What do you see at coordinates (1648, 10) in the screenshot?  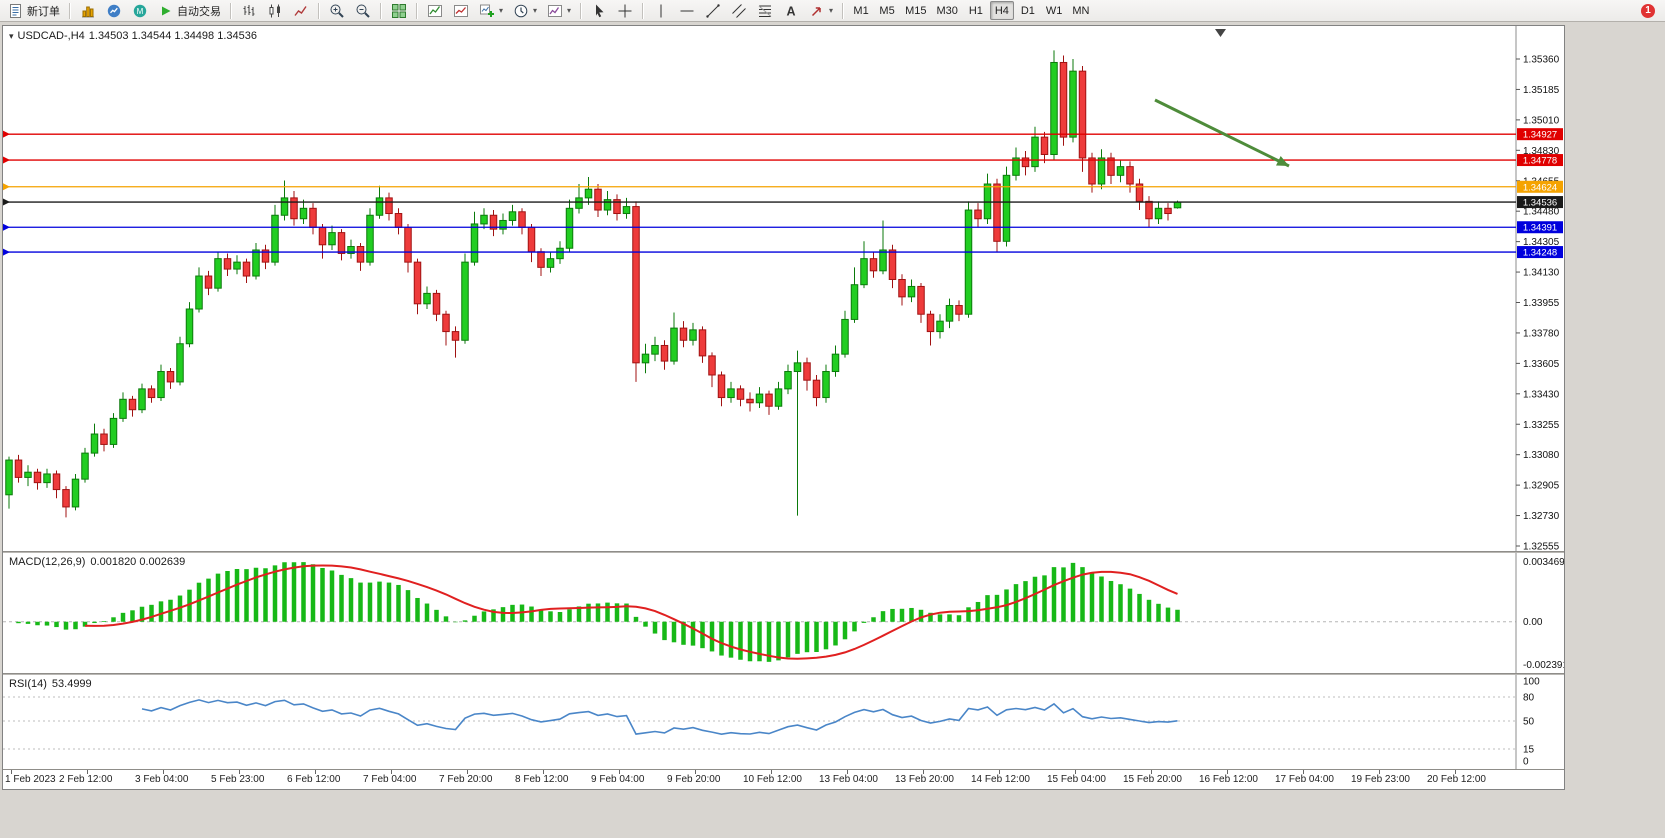 I see `notification-badge: 1` at bounding box center [1648, 10].